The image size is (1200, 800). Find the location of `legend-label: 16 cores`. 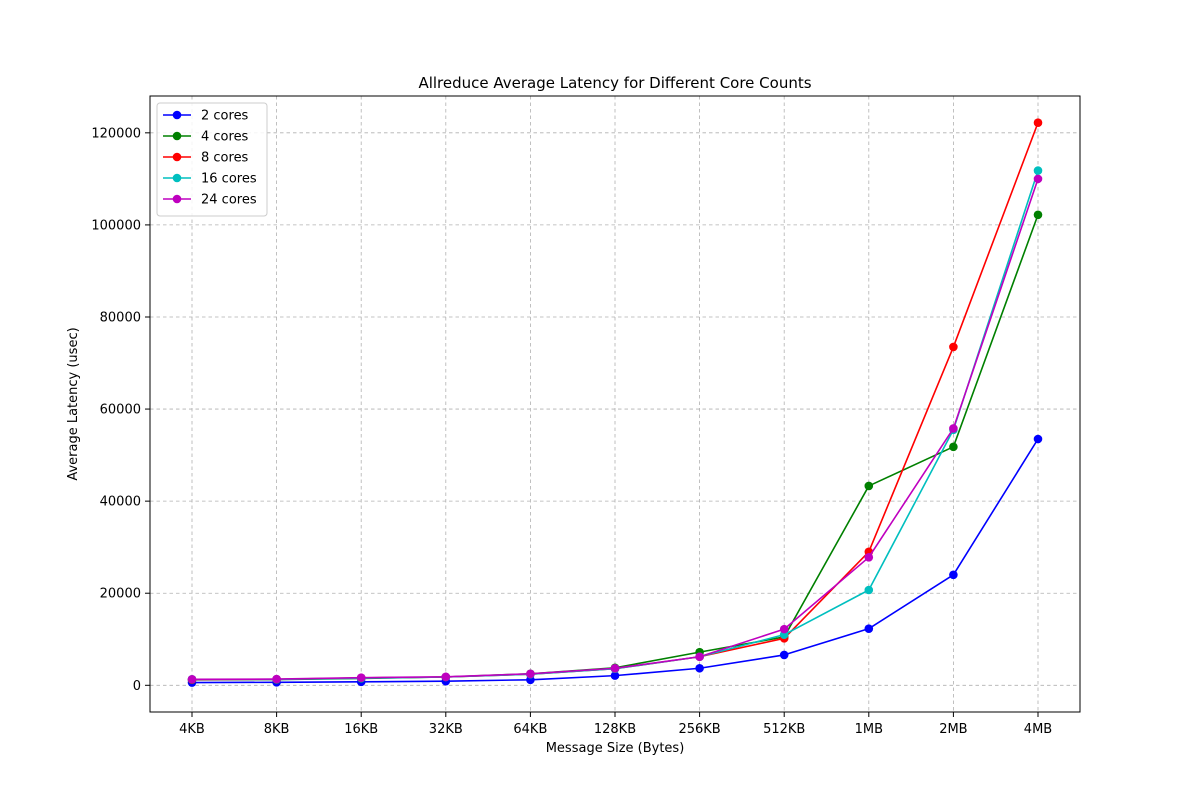

legend-label: 16 cores is located at coordinates (229, 179).